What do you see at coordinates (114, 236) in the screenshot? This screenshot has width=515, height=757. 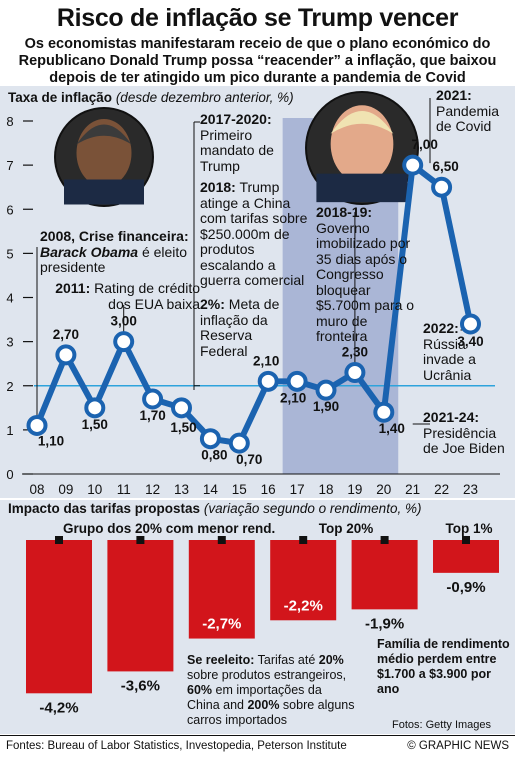 I see `annotation-2008-heading: 2008, Crise financeira:` at bounding box center [114, 236].